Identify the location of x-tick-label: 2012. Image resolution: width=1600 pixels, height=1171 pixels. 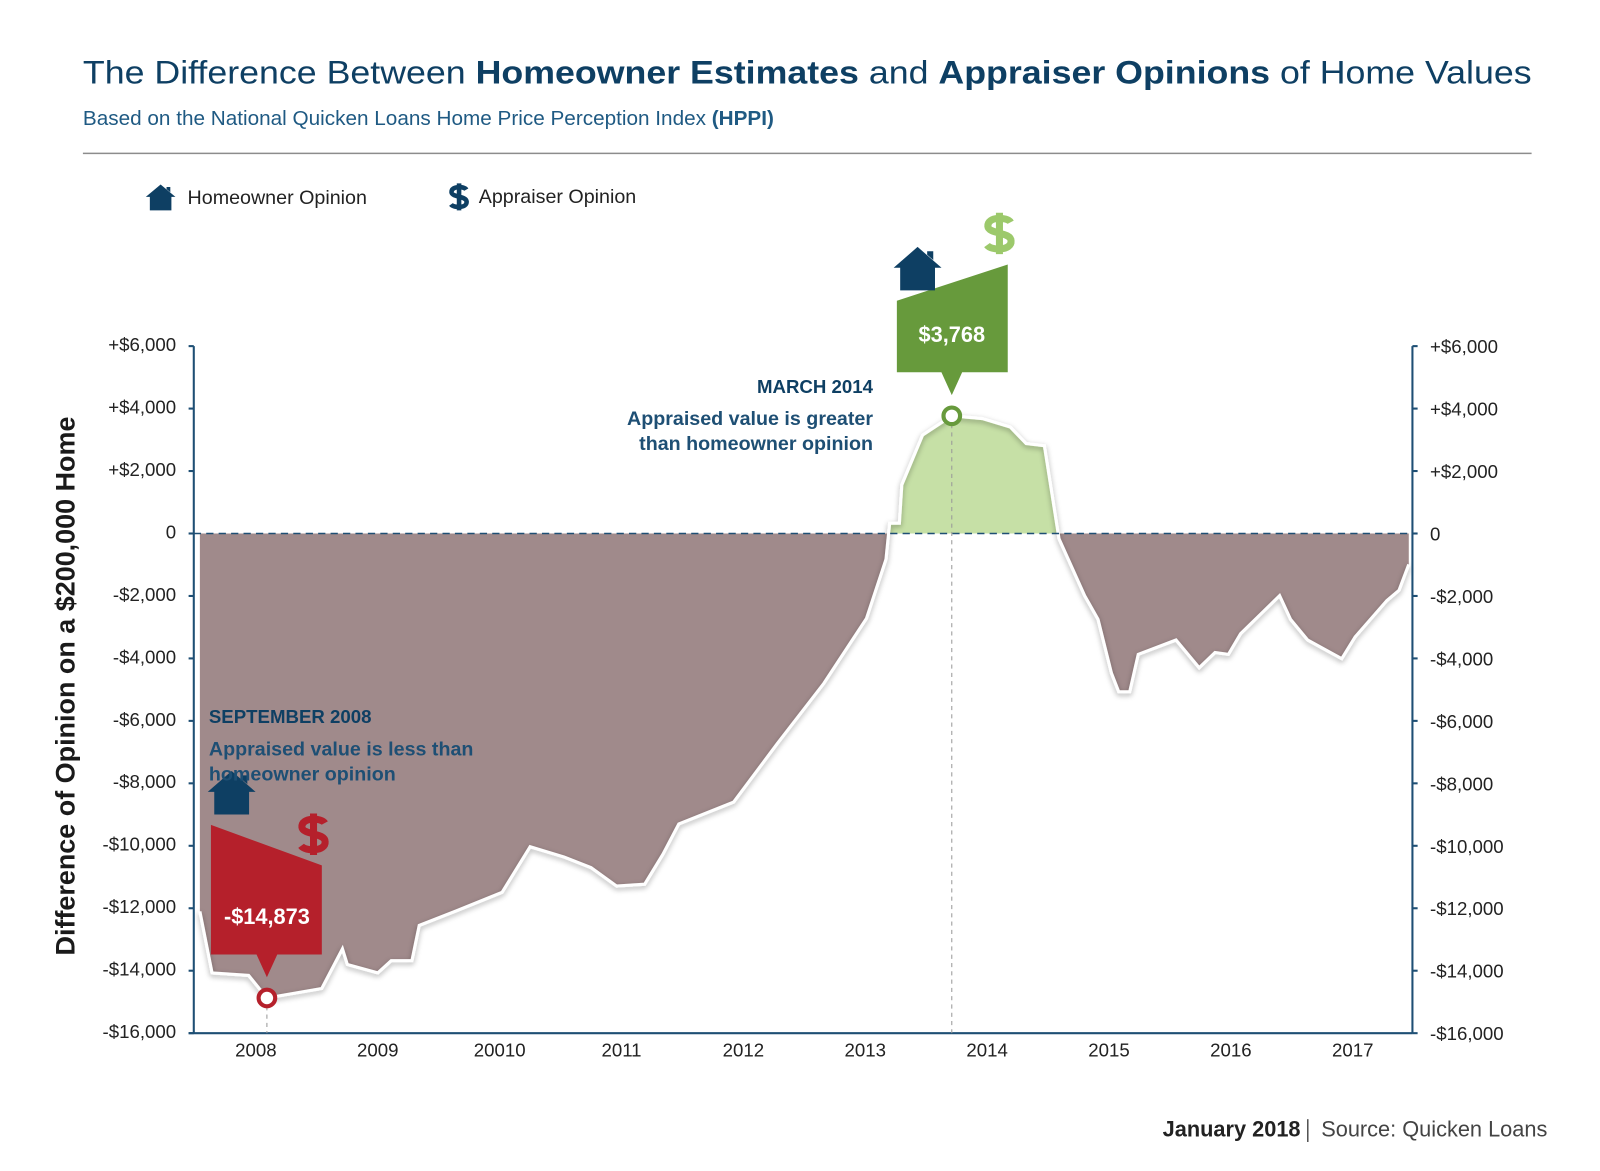
(743, 1050).